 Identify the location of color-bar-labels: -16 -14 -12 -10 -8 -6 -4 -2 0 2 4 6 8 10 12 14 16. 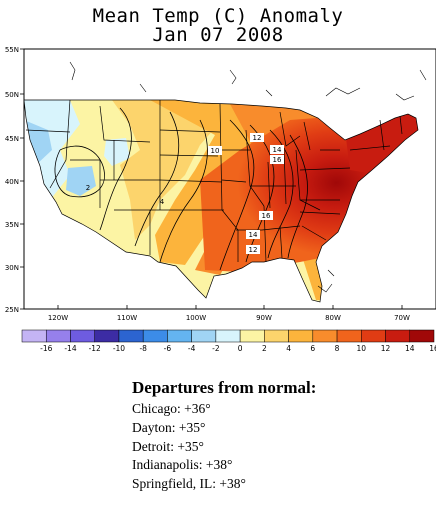
(238, 348).